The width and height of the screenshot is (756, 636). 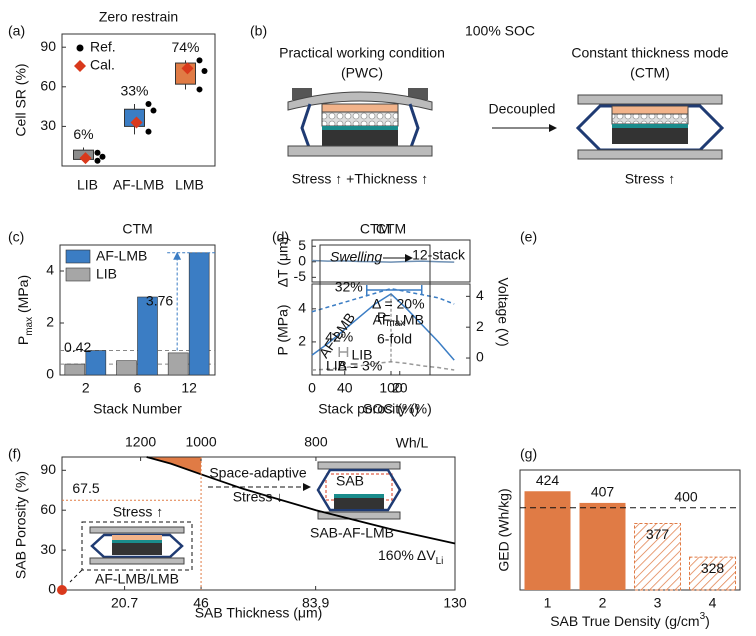 What do you see at coordinates (102, 65) in the screenshot?
I see `legend-label: Cal.` at bounding box center [102, 65].